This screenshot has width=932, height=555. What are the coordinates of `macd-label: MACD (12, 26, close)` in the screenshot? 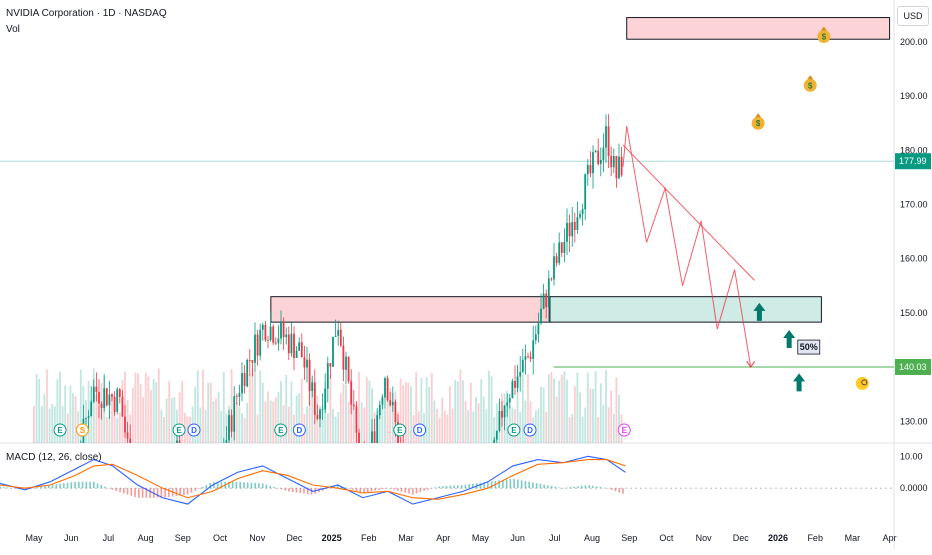 It's located at (54, 457).